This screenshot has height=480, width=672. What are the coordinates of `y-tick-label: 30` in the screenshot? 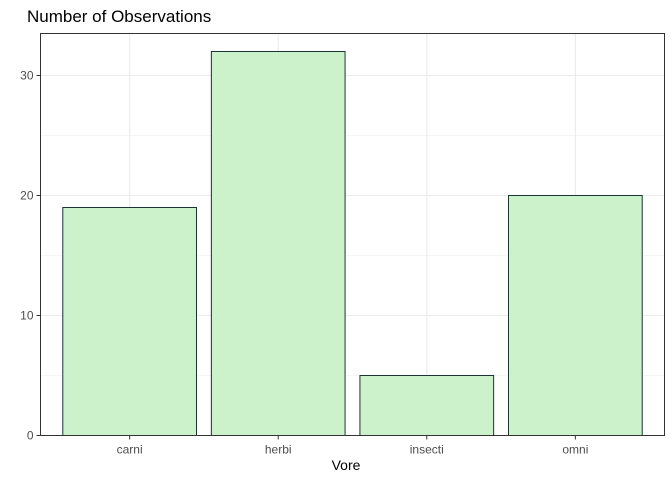 It's located at (27, 76).